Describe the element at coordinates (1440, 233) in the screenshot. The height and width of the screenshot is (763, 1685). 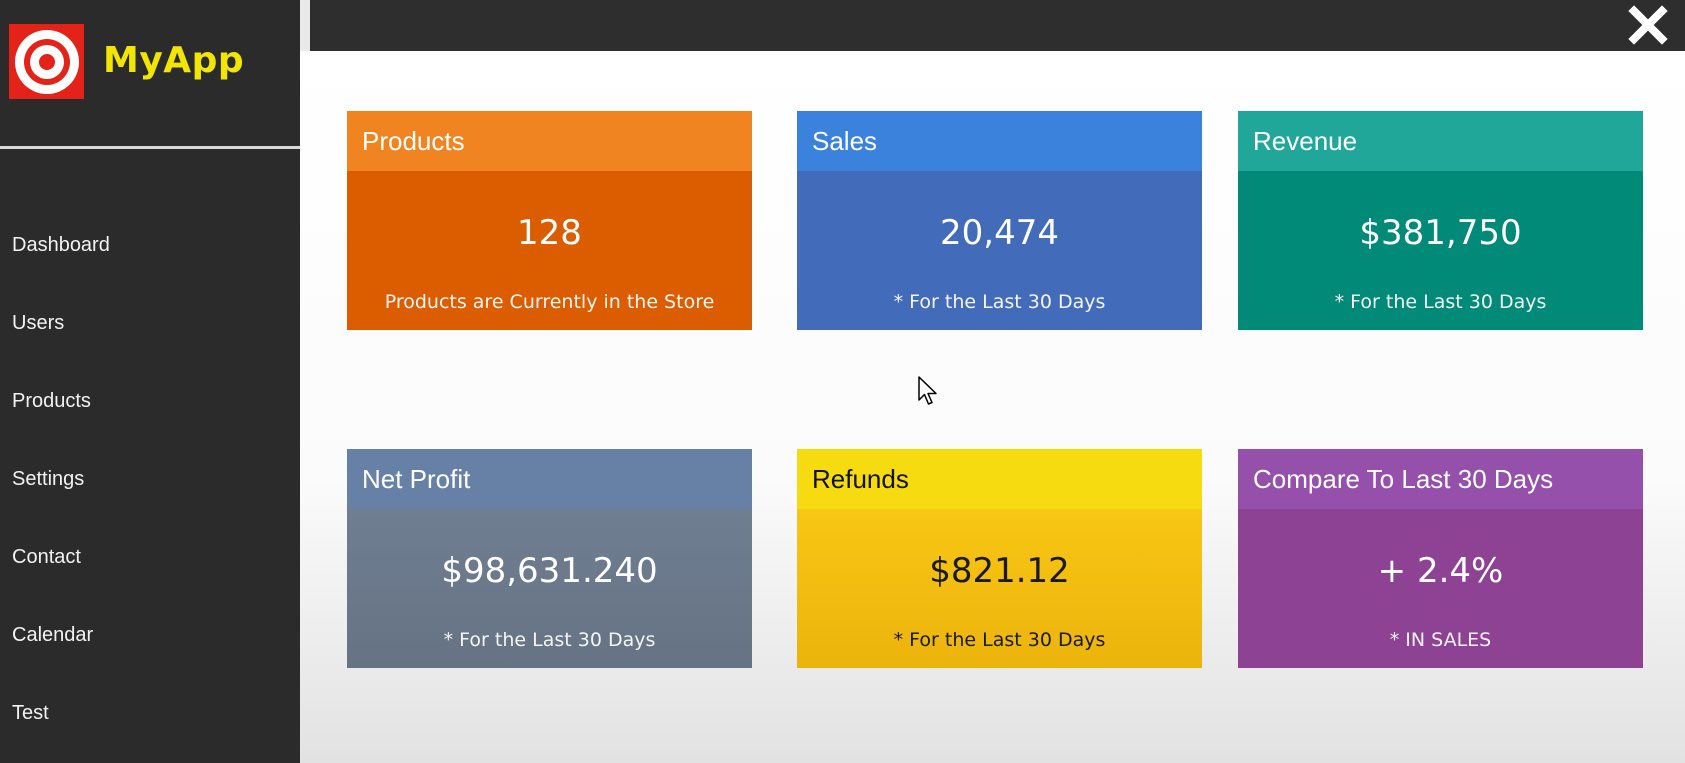
I see `card-value: $381,750` at that location.